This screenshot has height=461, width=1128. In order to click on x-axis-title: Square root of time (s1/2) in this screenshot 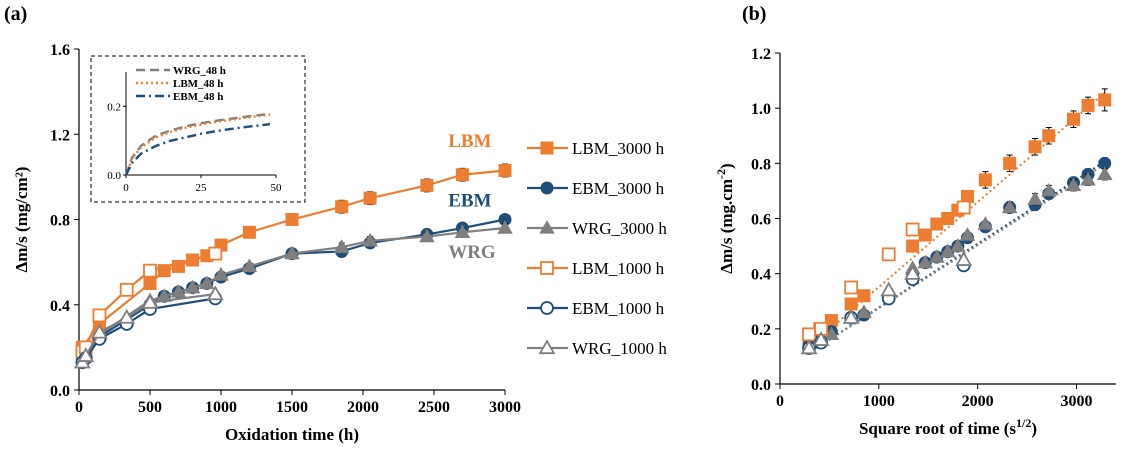, I will do `click(948, 427)`.